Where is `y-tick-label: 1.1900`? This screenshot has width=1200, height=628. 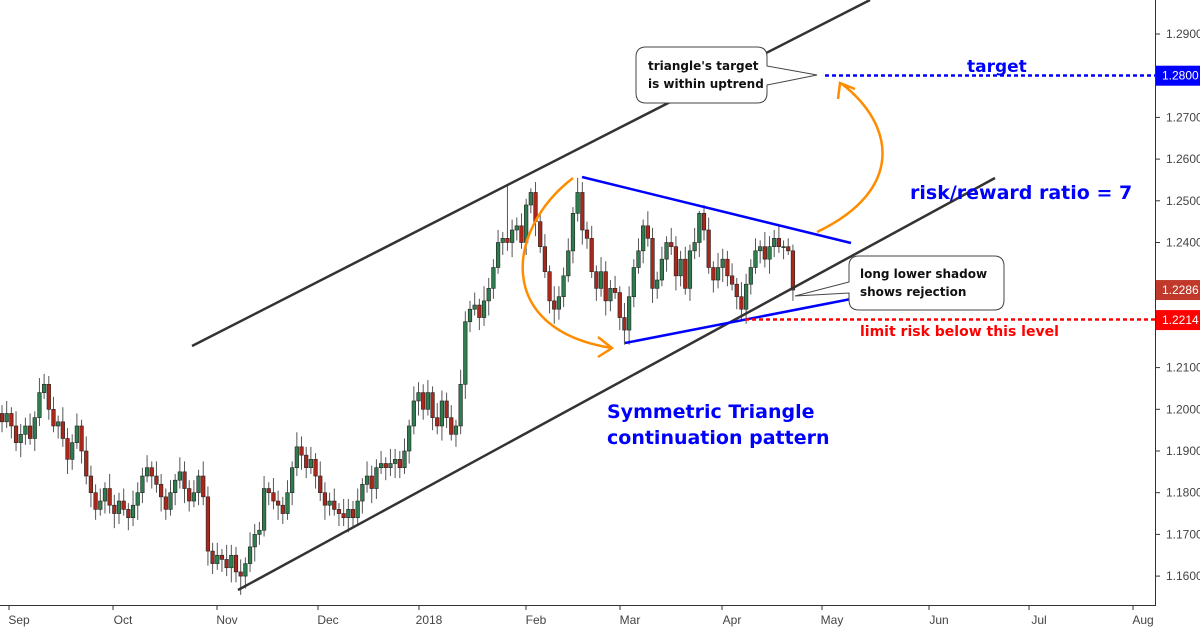
y-tick-label: 1.1900 is located at coordinates (1183, 451).